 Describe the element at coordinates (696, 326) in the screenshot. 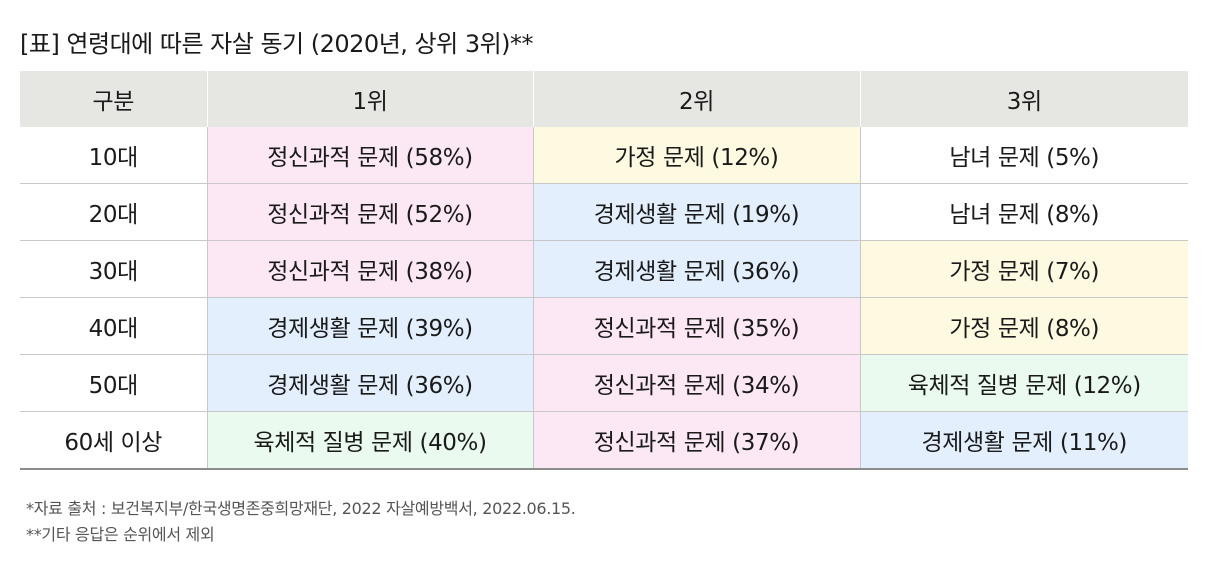

I see `rank-2-cell: 정신과적 문제 (35%)` at that location.